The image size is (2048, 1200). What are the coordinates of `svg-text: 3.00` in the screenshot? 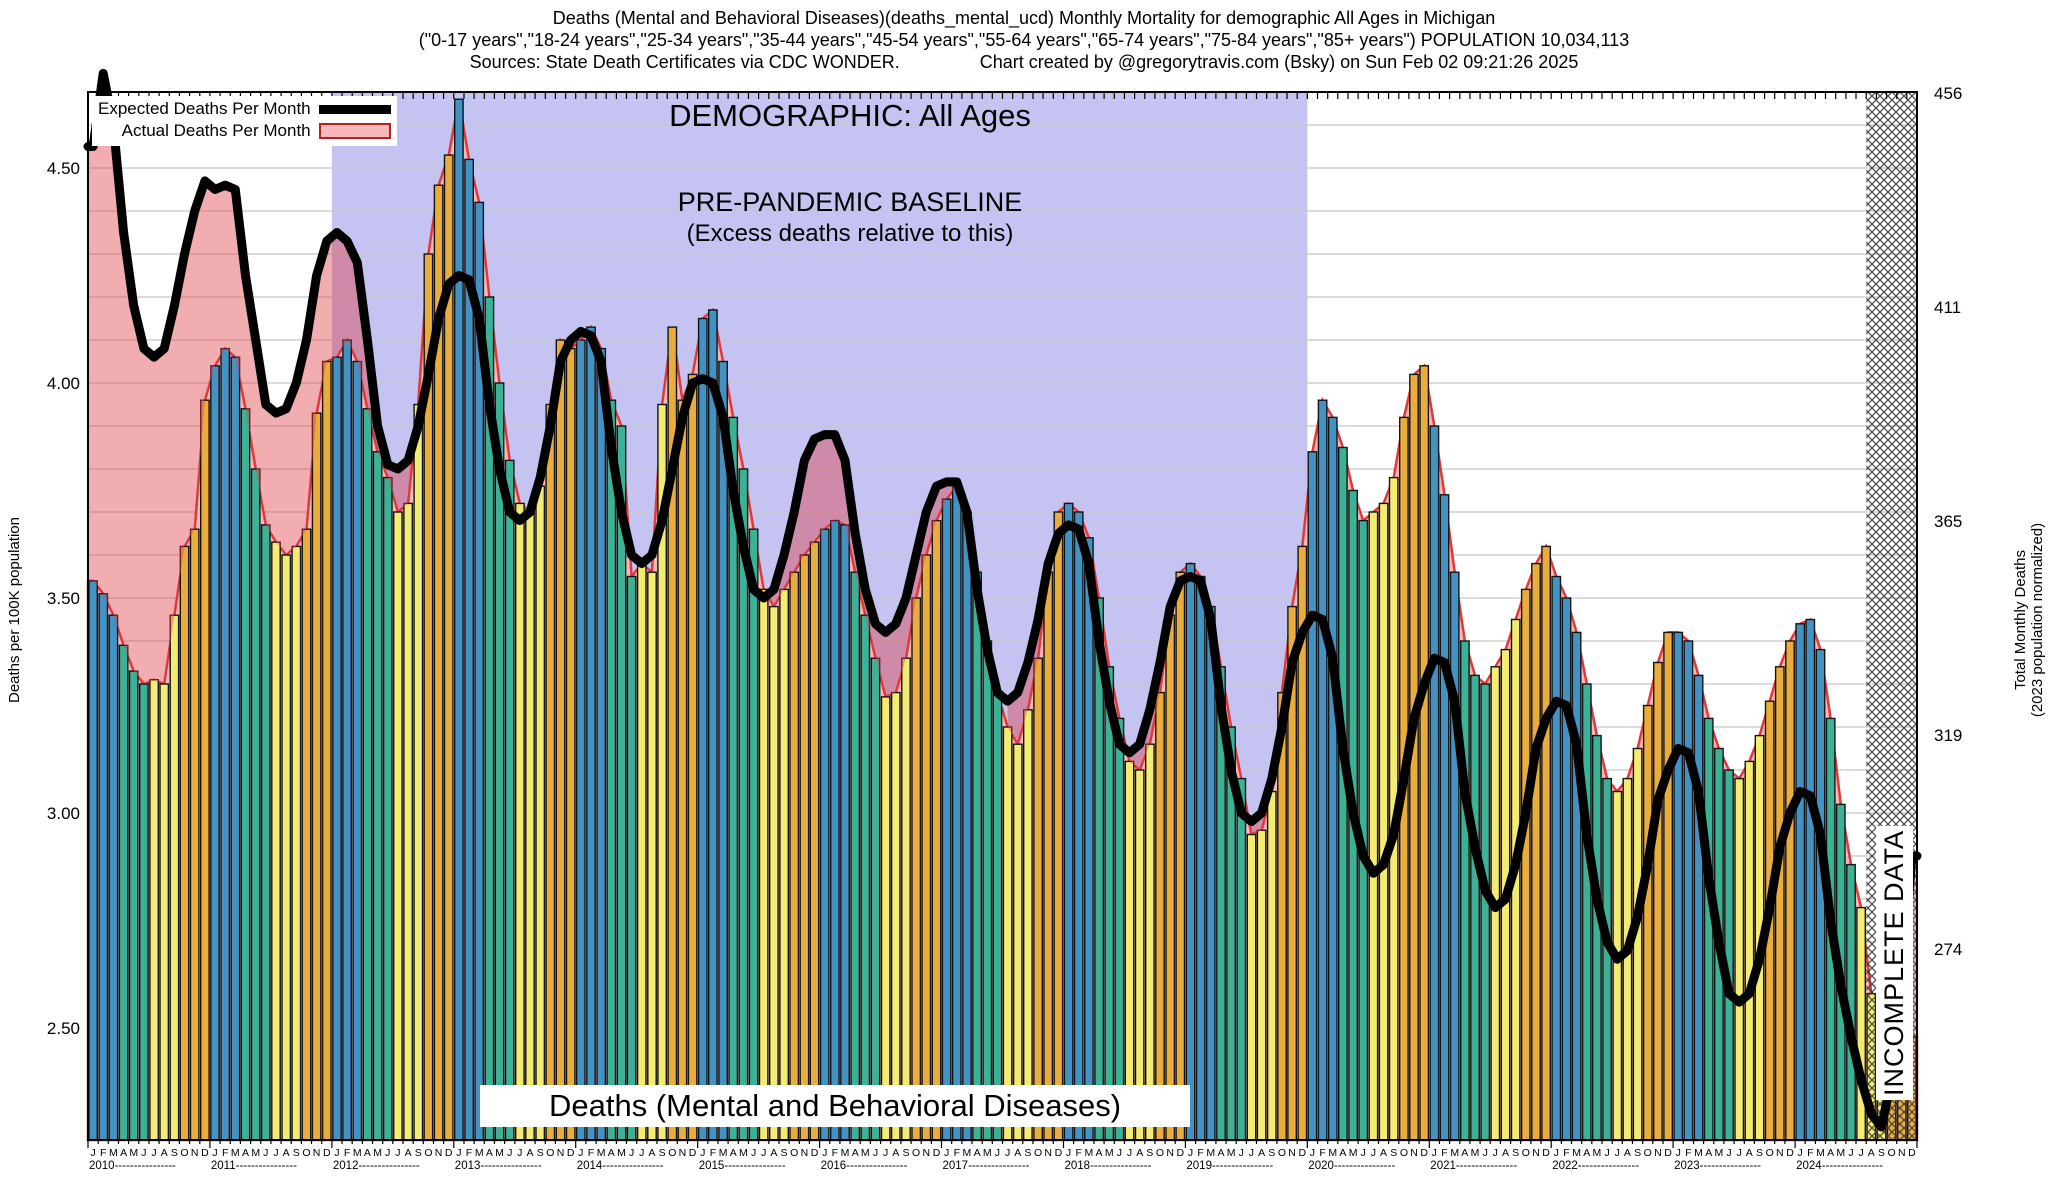 It's located at (63, 813).